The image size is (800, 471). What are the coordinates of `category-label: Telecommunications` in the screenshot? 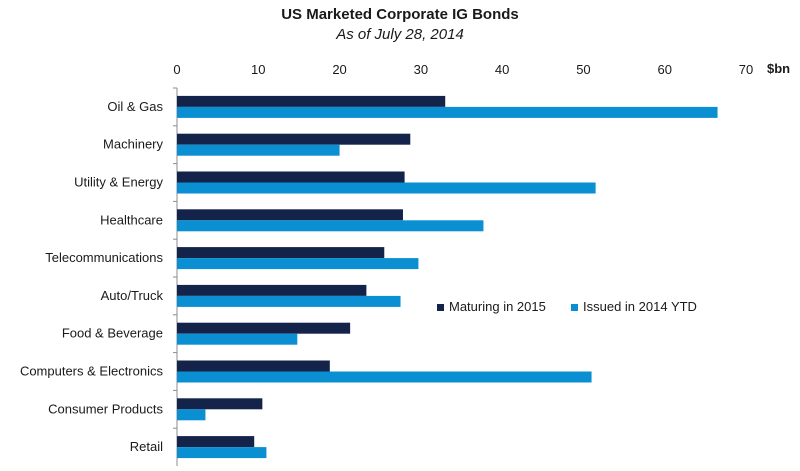 It's located at (104, 257).